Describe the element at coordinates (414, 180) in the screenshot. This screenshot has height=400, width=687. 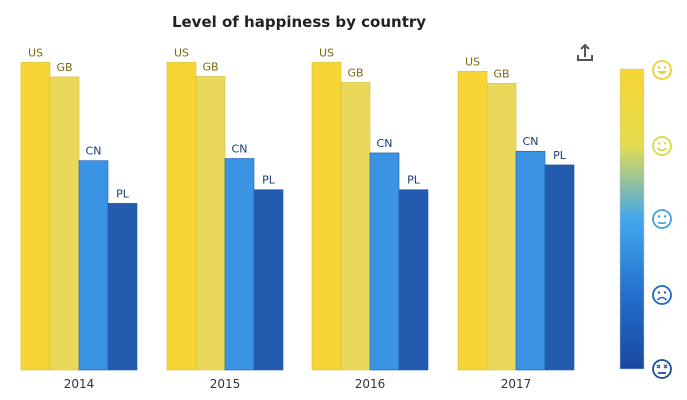
I see `bar-label-2016-pl: PL` at that location.